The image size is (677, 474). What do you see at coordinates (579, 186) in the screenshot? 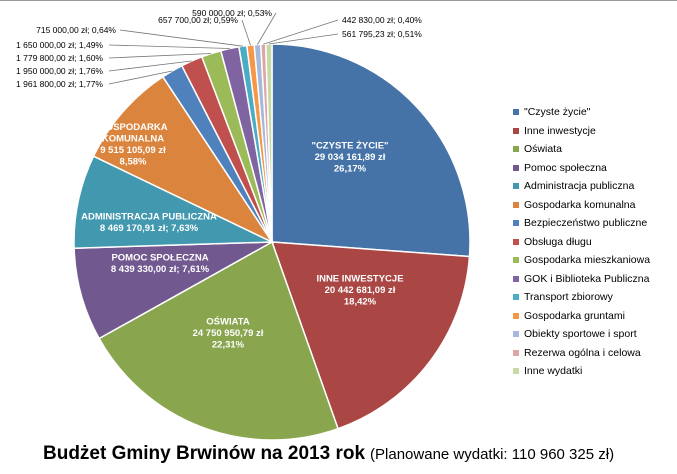
I see `legend-label: Administracja publiczna` at bounding box center [579, 186].